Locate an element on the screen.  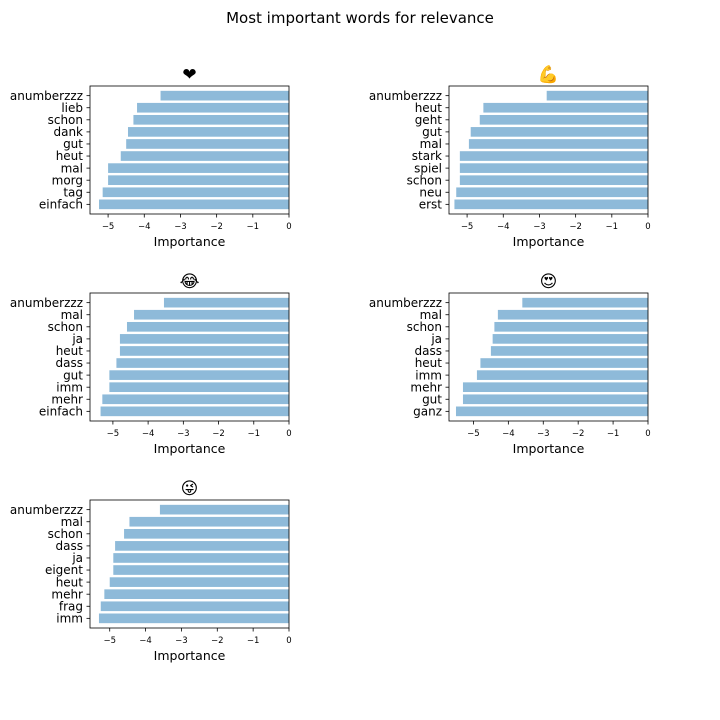
bar-morg is located at coordinates (198, 180).